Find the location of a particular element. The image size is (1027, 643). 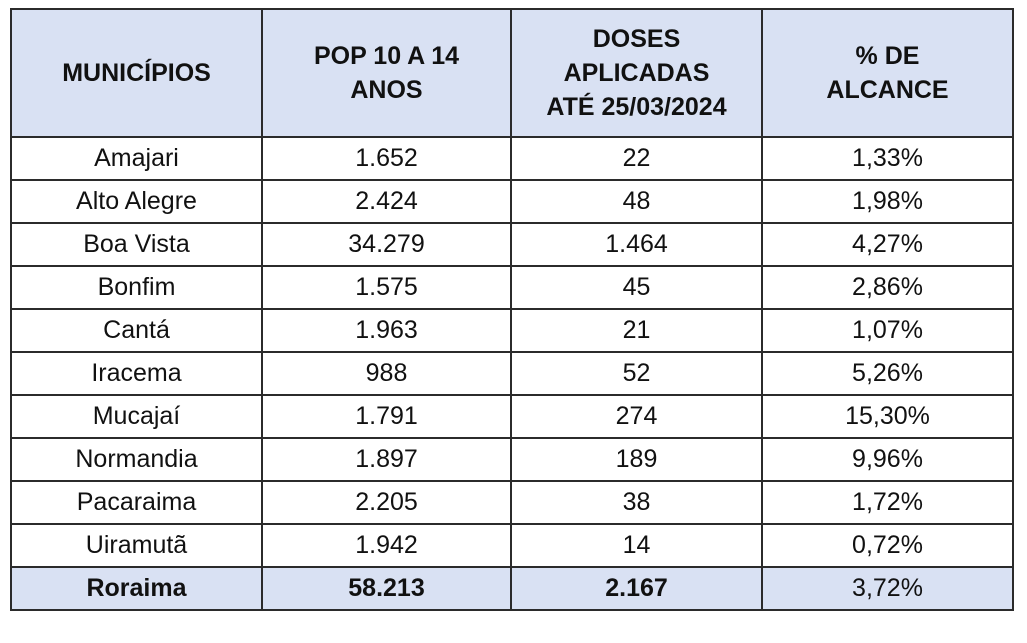

total-municipio: Roraima is located at coordinates (136, 588).